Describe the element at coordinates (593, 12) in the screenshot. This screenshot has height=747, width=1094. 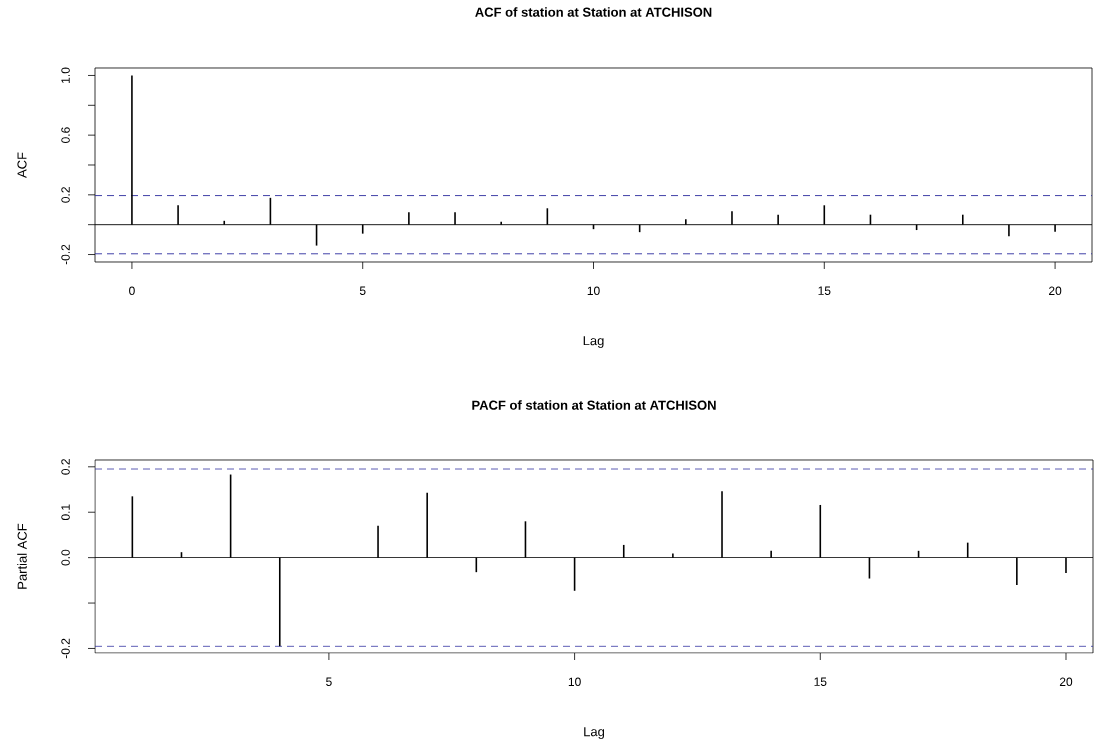
I see `chart-title: ACF of station at Station at ATCHISON` at that location.